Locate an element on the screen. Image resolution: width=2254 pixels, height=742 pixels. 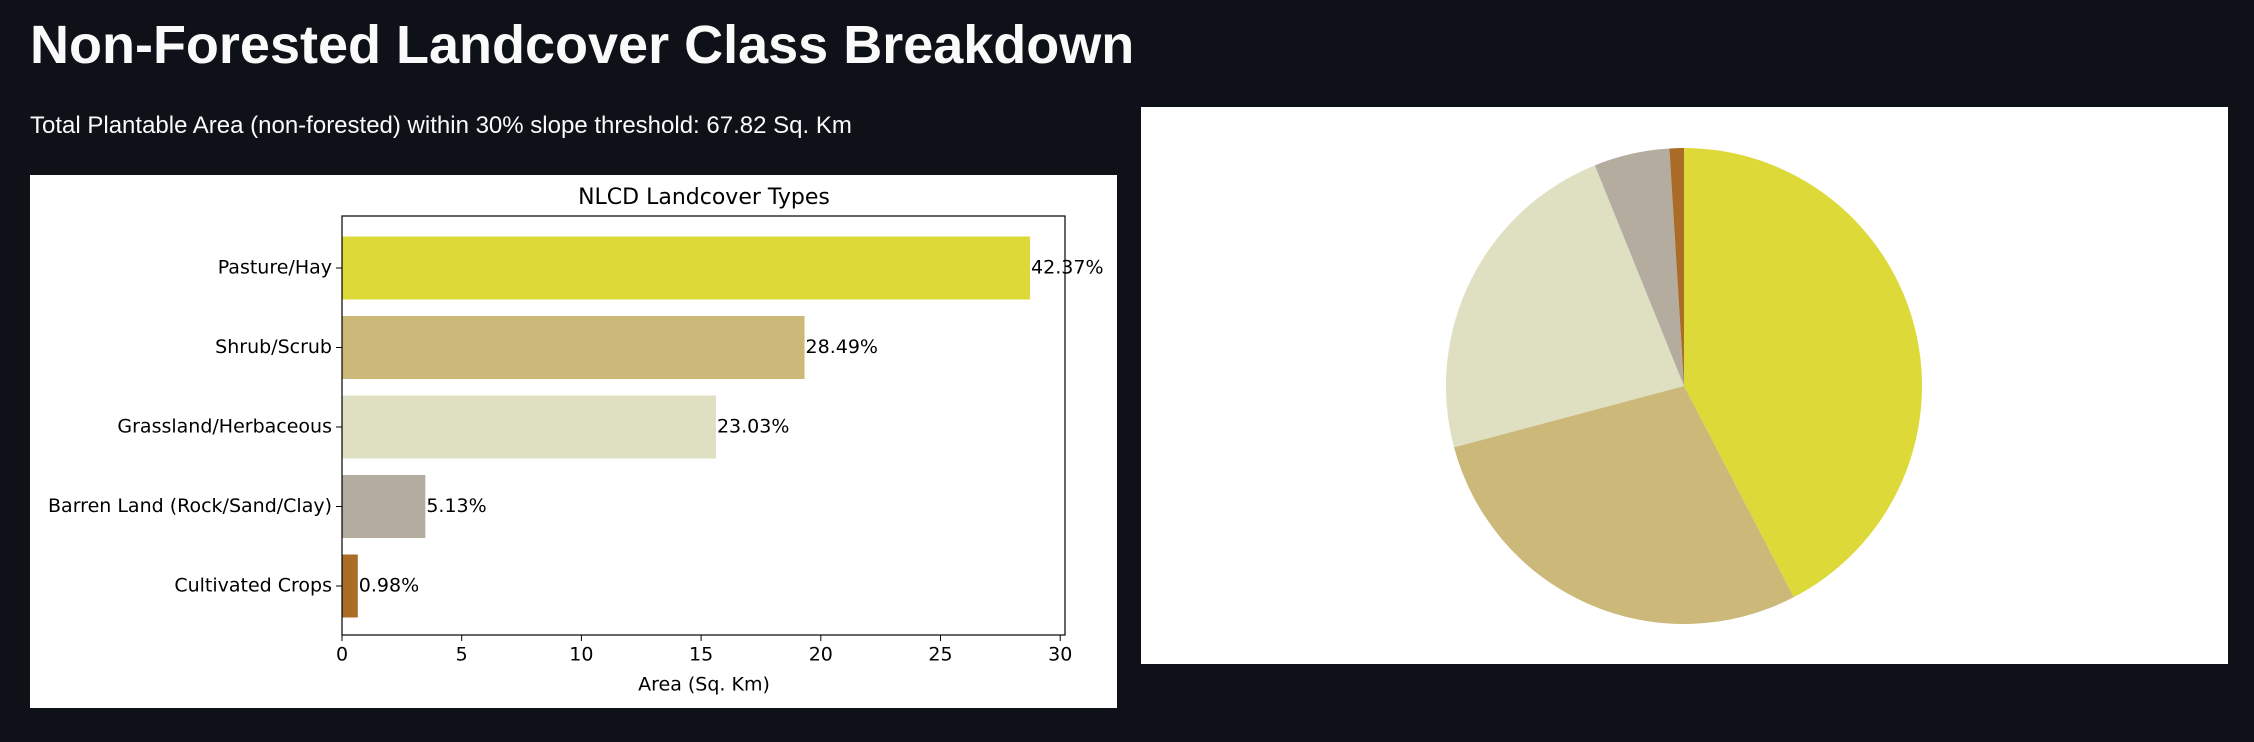
x-tick-label: 20 is located at coordinates (821, 655).